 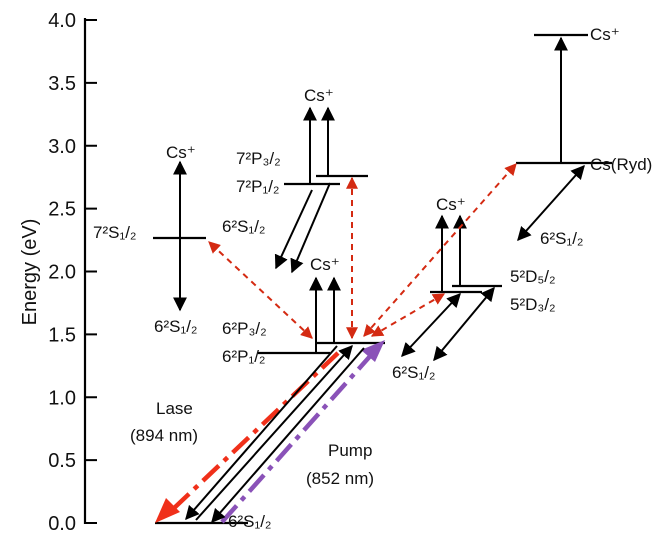 I want to click on lase-arrowhead-icon, so click(x=167, y=510).